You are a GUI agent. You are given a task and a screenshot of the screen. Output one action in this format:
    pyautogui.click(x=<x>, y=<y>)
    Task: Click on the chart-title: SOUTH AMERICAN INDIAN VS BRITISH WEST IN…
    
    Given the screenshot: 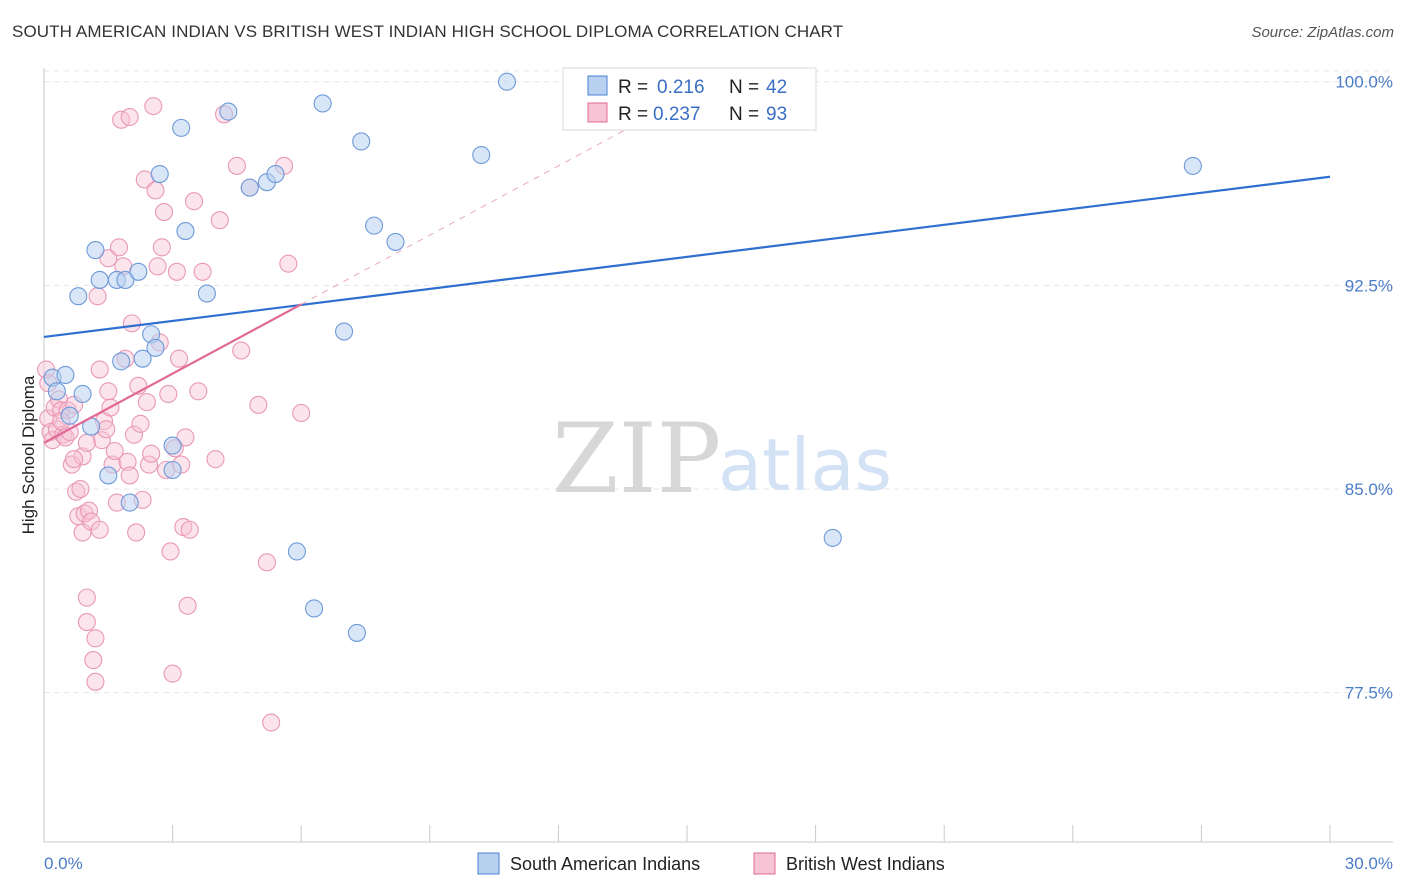 What is the action you would take?
    pyautogui.click(x=428, y=31)
    